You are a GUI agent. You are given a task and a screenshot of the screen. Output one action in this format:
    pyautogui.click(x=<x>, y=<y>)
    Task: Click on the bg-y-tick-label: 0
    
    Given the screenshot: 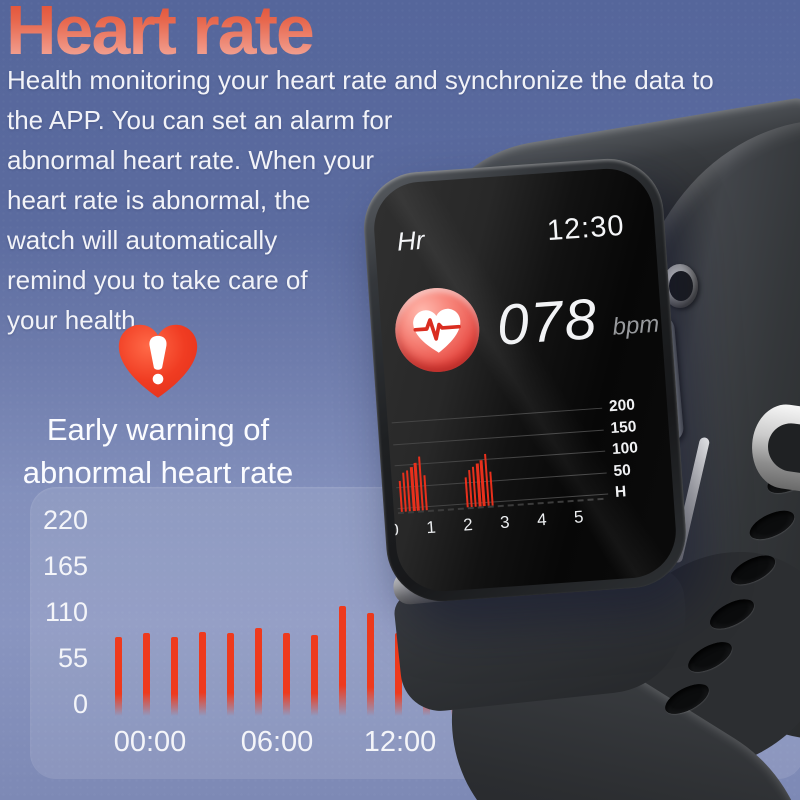 What is the action you would take?
    pyautogui.click(x=80, y=704)
    